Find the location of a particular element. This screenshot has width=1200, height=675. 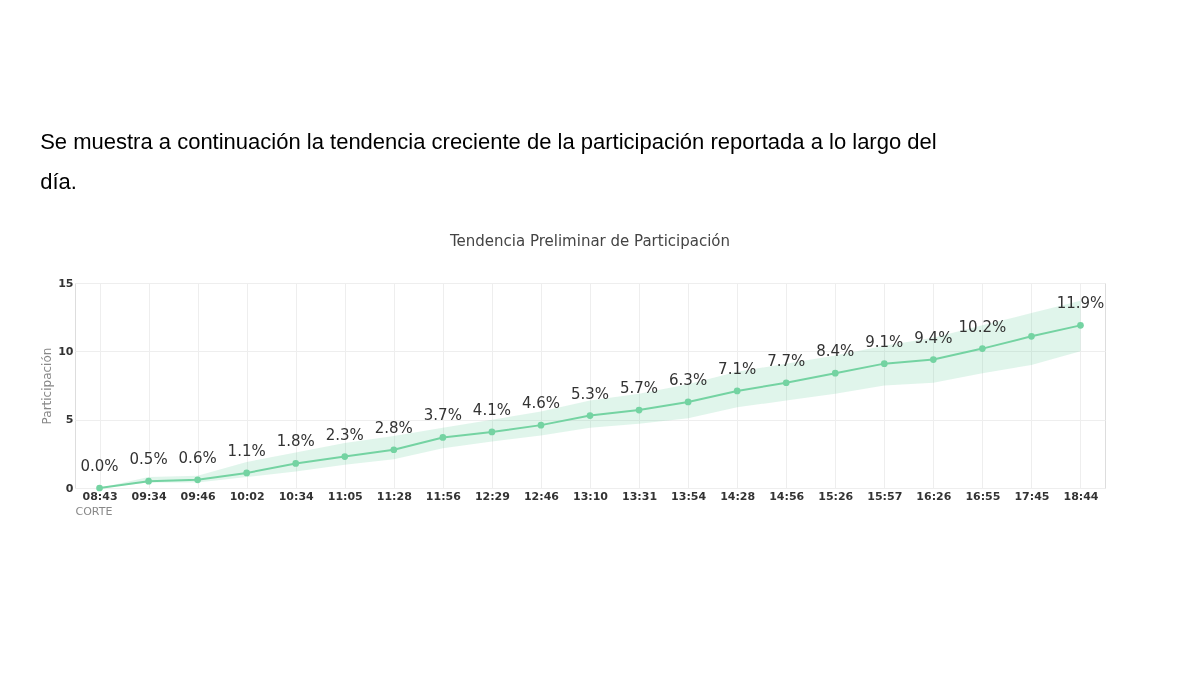

x-tick-label: 12:29 is located at coordinates (492, 496).